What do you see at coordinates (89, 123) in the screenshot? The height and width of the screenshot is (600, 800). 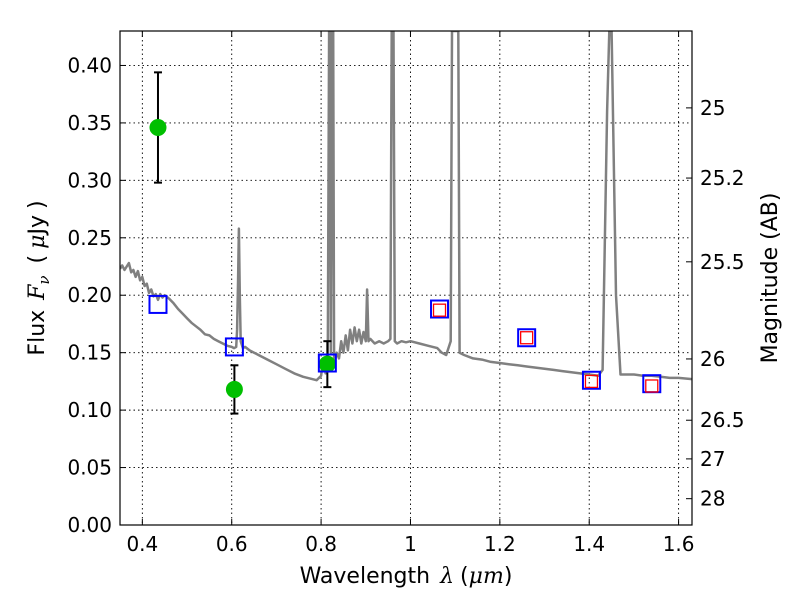 I see `y-tick-label: 0.35` at bounding box center [89, 123].